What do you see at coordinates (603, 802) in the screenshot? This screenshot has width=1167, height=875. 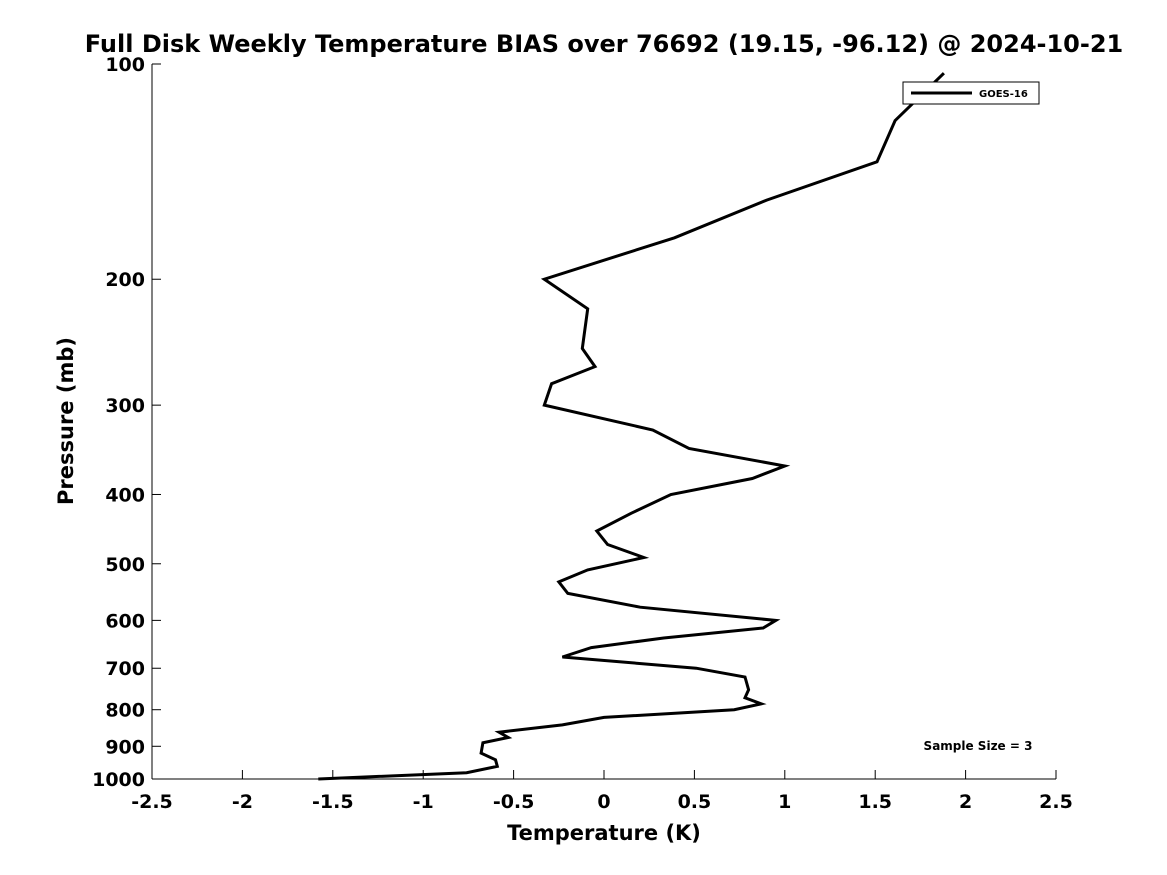 I see `x-tick-label: 0` at bounding box center [603, 802].